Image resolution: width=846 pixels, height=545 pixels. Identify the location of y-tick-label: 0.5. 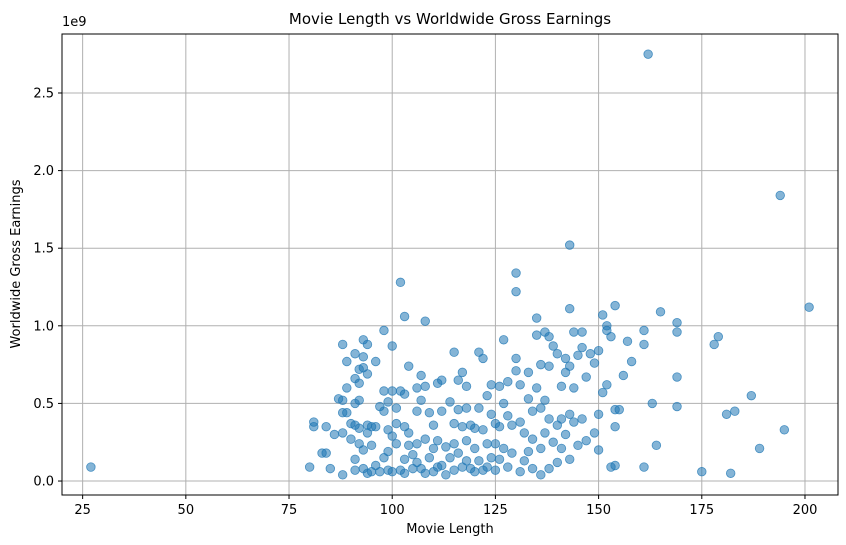
(43, 404).